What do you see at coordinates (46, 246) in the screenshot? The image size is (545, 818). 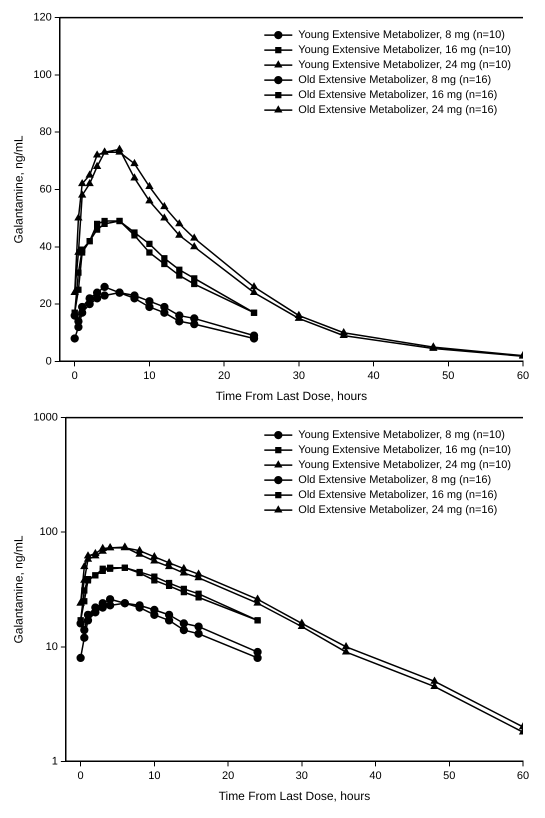 I see `y-tick-label: 40` at bounding box center [46, 246].